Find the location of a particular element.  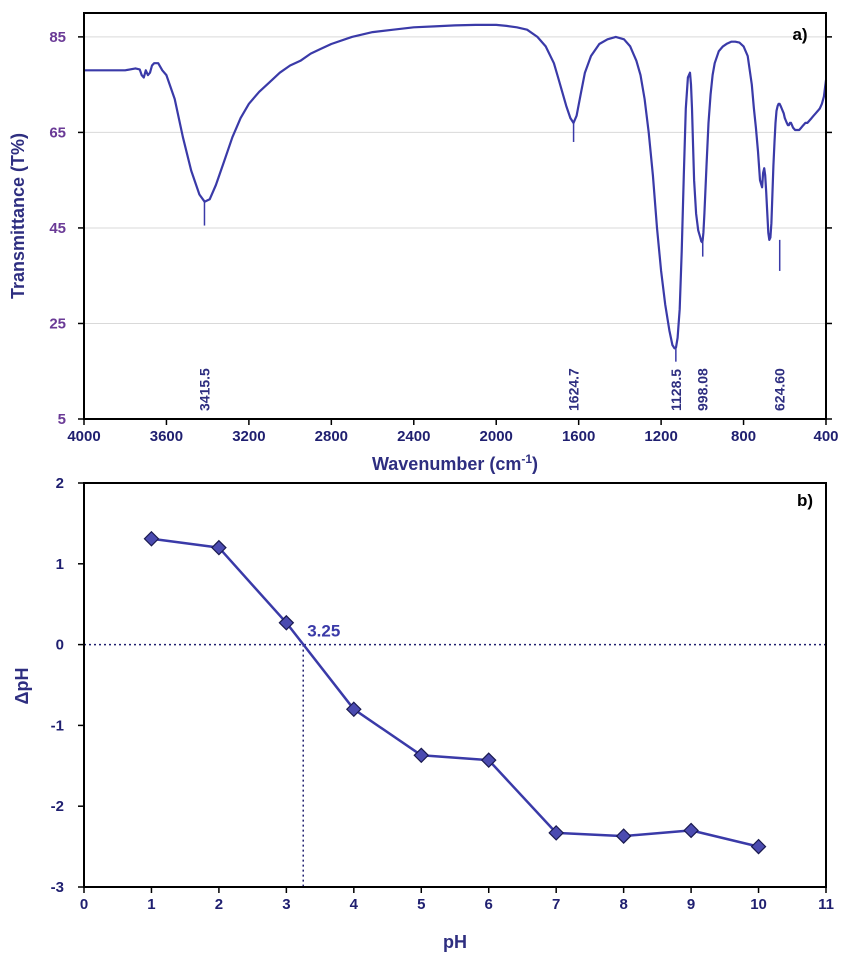

b-y-tick-label: -1 is located at coordinates (57, 725).